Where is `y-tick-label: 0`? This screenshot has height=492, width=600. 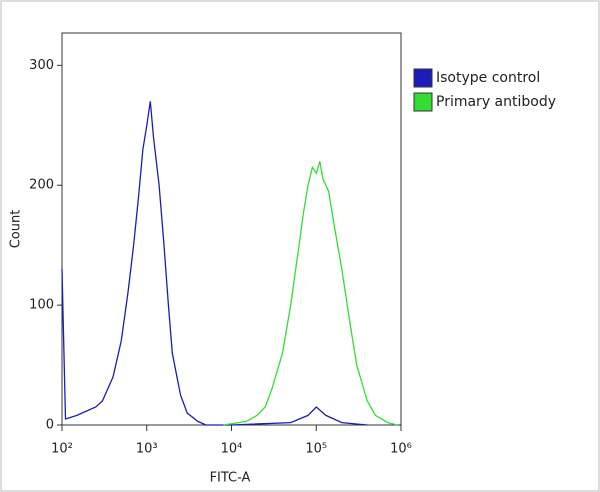 y-tick-label: 0 is located at coordinates (50, 425).